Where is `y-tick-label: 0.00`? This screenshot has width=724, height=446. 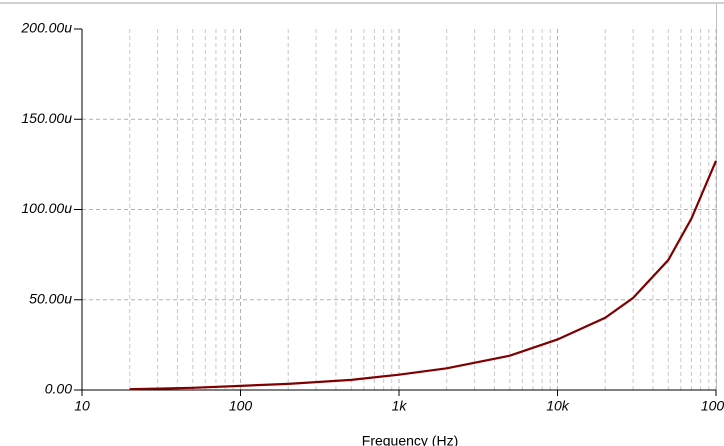
y-tick-label: 0.00 is located at coordinates (58, 389).